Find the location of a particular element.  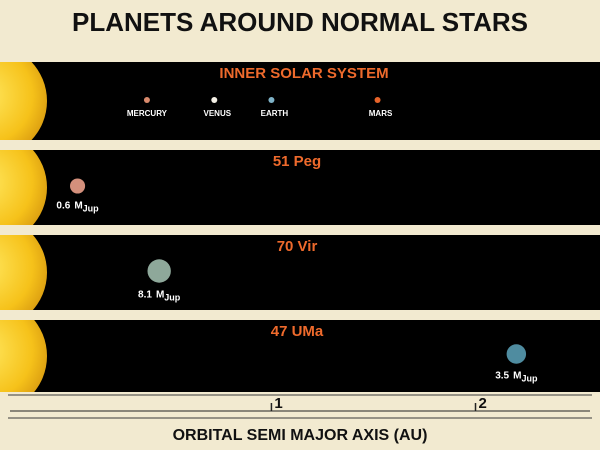

mass-label: 3.5 MJup is located at coordinates (516, 377).